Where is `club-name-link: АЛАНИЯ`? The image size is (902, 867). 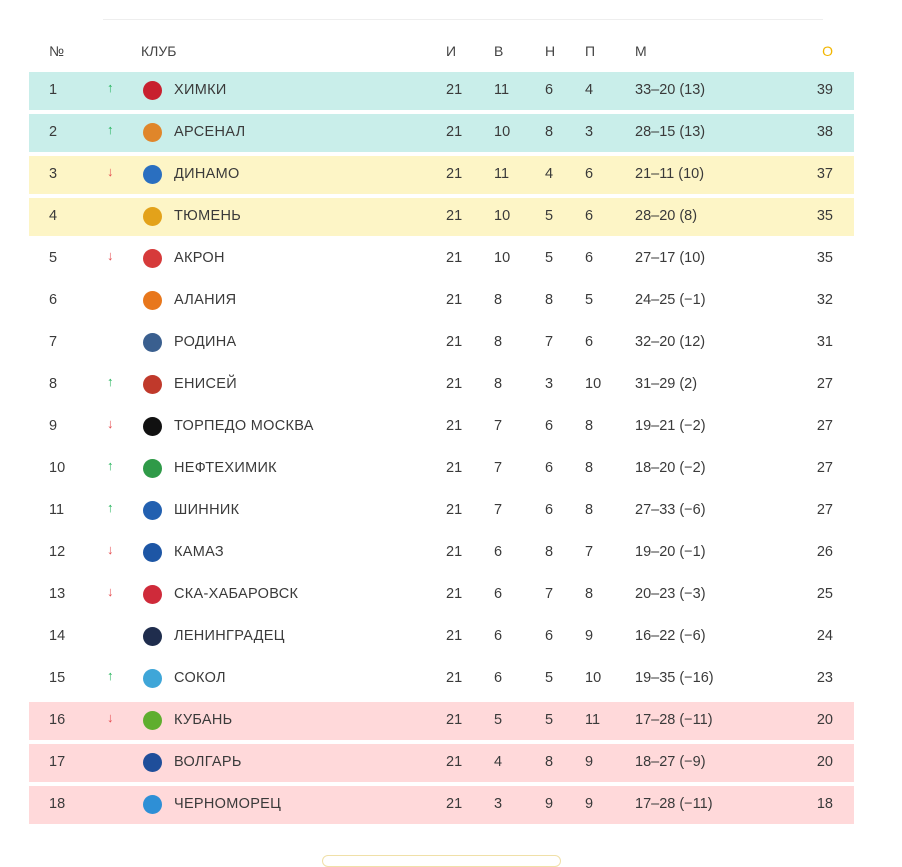 club-name-link: АЛАНИЯ is located at coordinates (205, 300).